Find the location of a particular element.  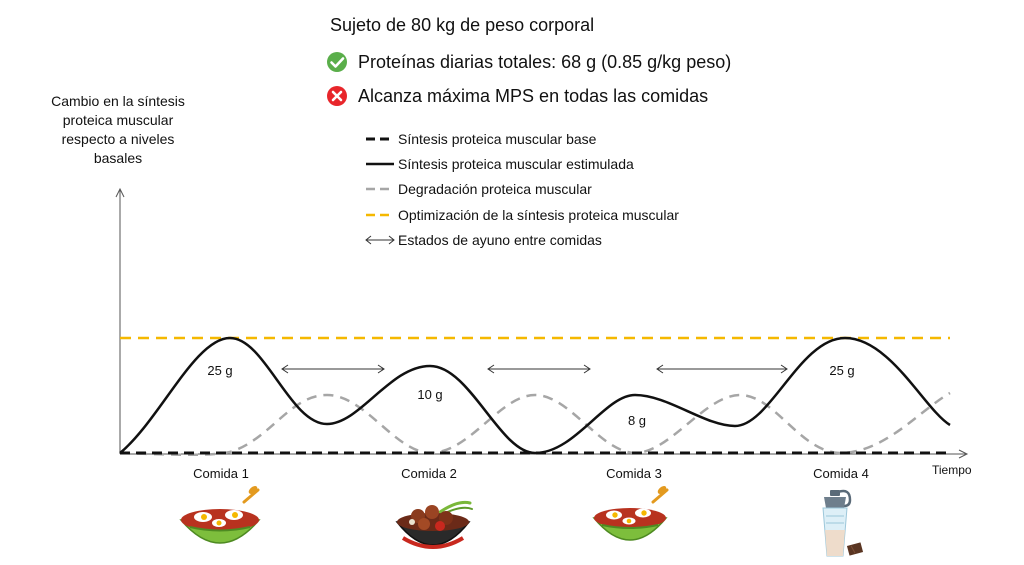

close-icon is located at coordinates (337, 96).